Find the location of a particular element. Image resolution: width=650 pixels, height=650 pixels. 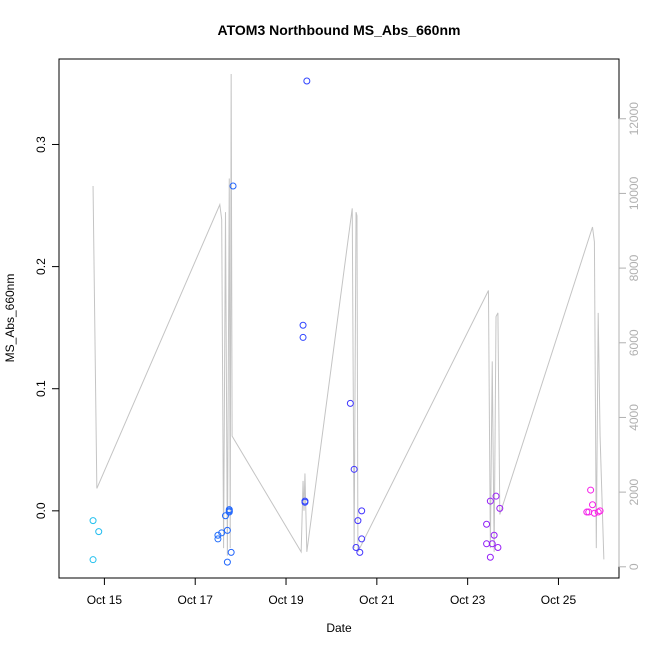

y2-tick-label: 8000 is located at coordinates (634, 267).